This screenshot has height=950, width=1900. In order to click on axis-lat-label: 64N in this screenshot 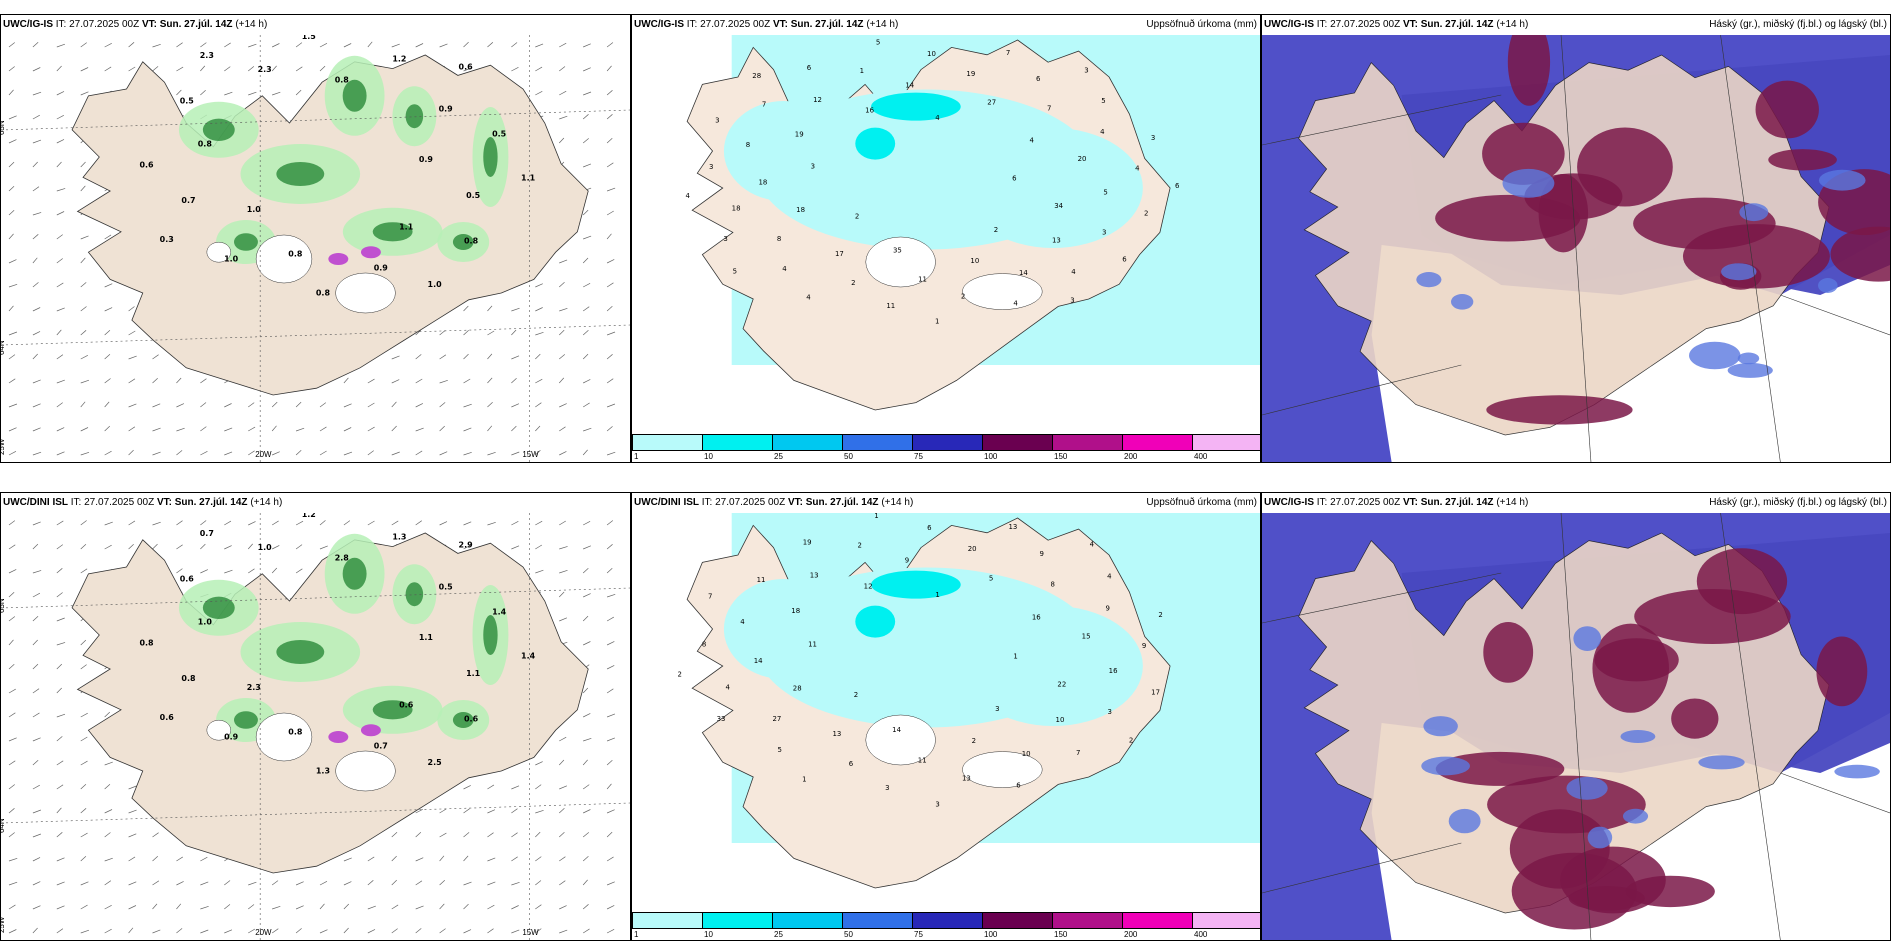, I will do `click(3, 347)`.